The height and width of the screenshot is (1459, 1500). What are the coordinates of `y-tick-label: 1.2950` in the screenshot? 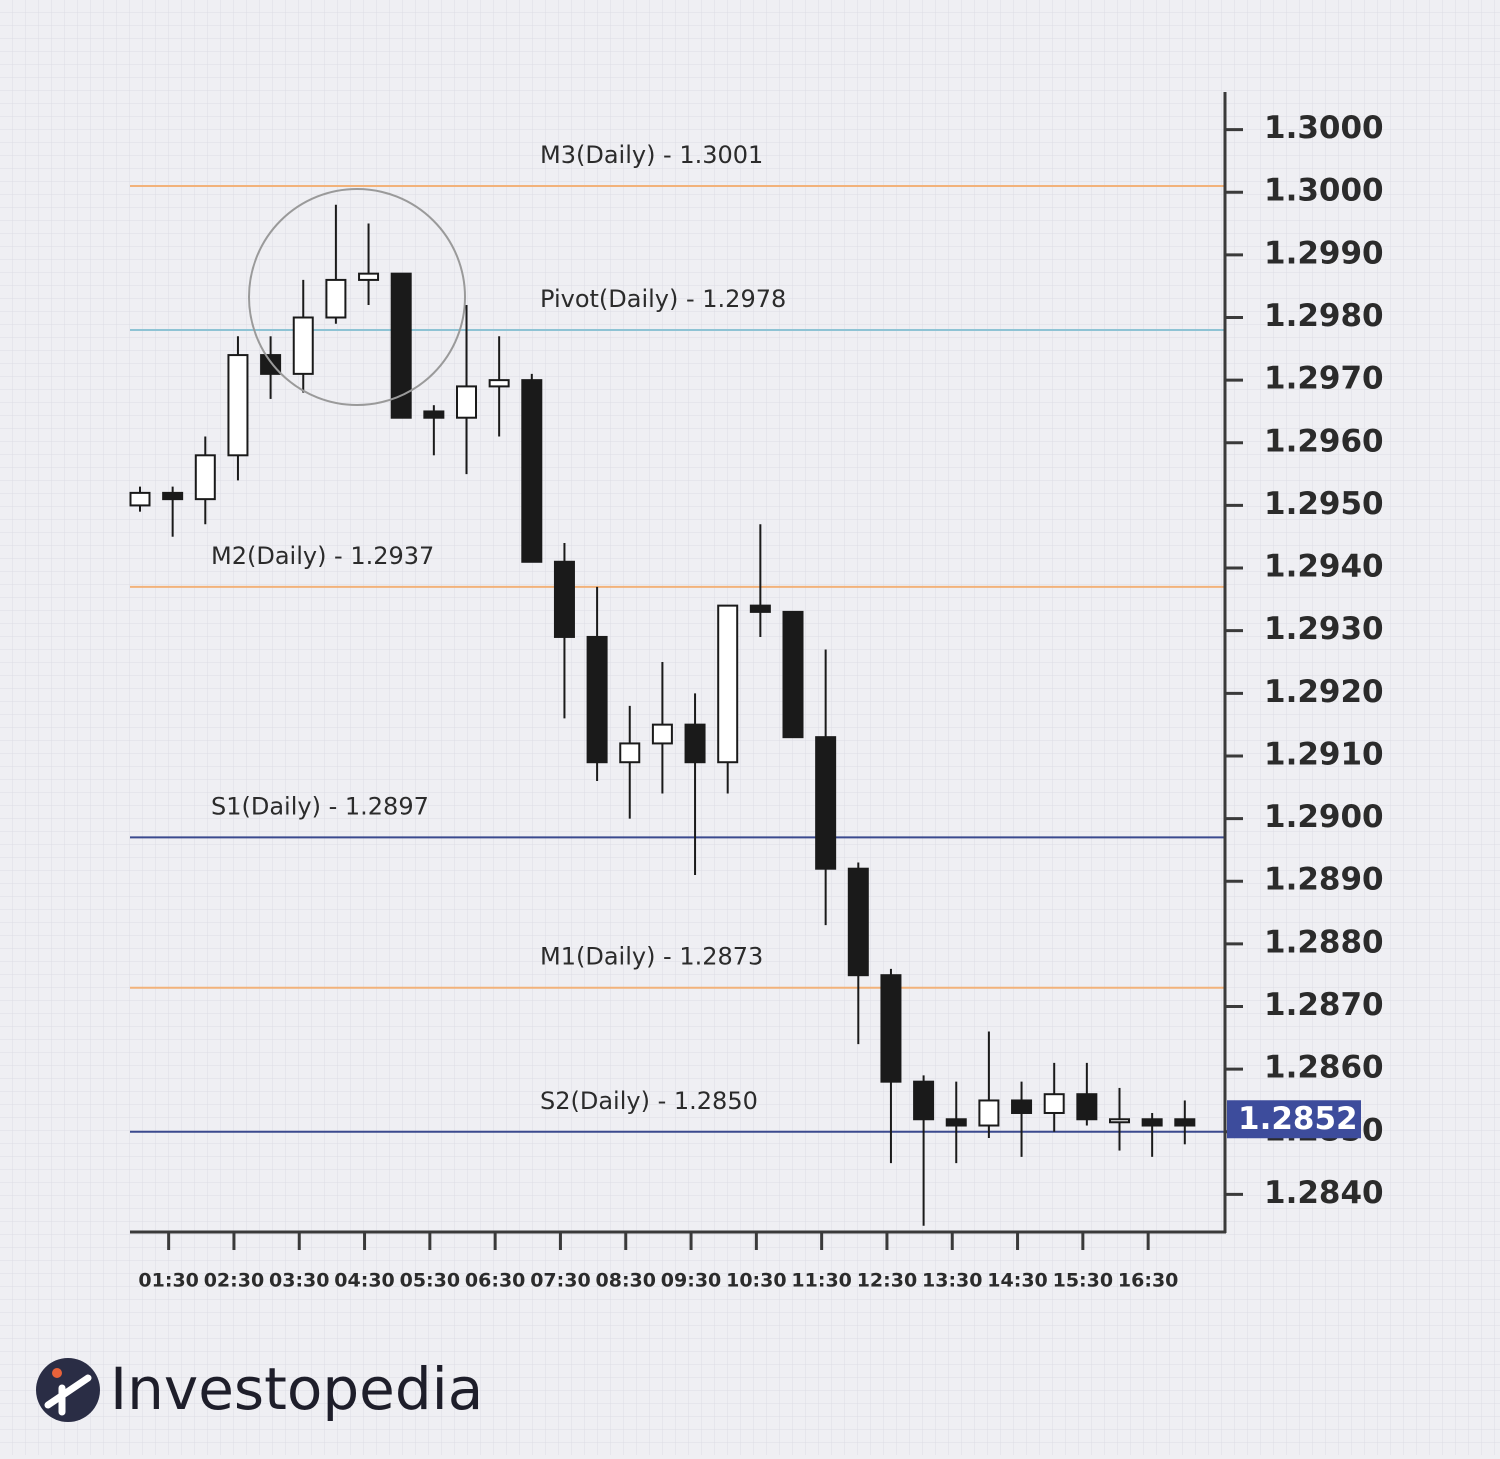 It's located at (1324, 504).